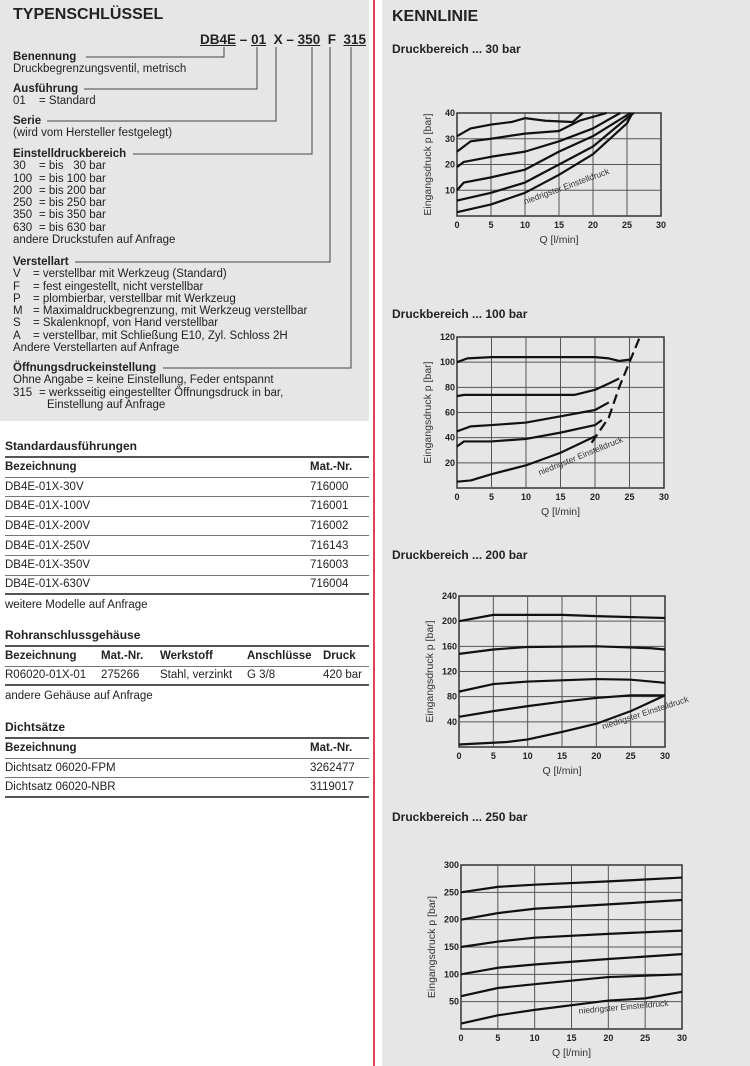 This screenshot has width=750, height=1066. I want to click on cell: 3262477, so click(332, 767).